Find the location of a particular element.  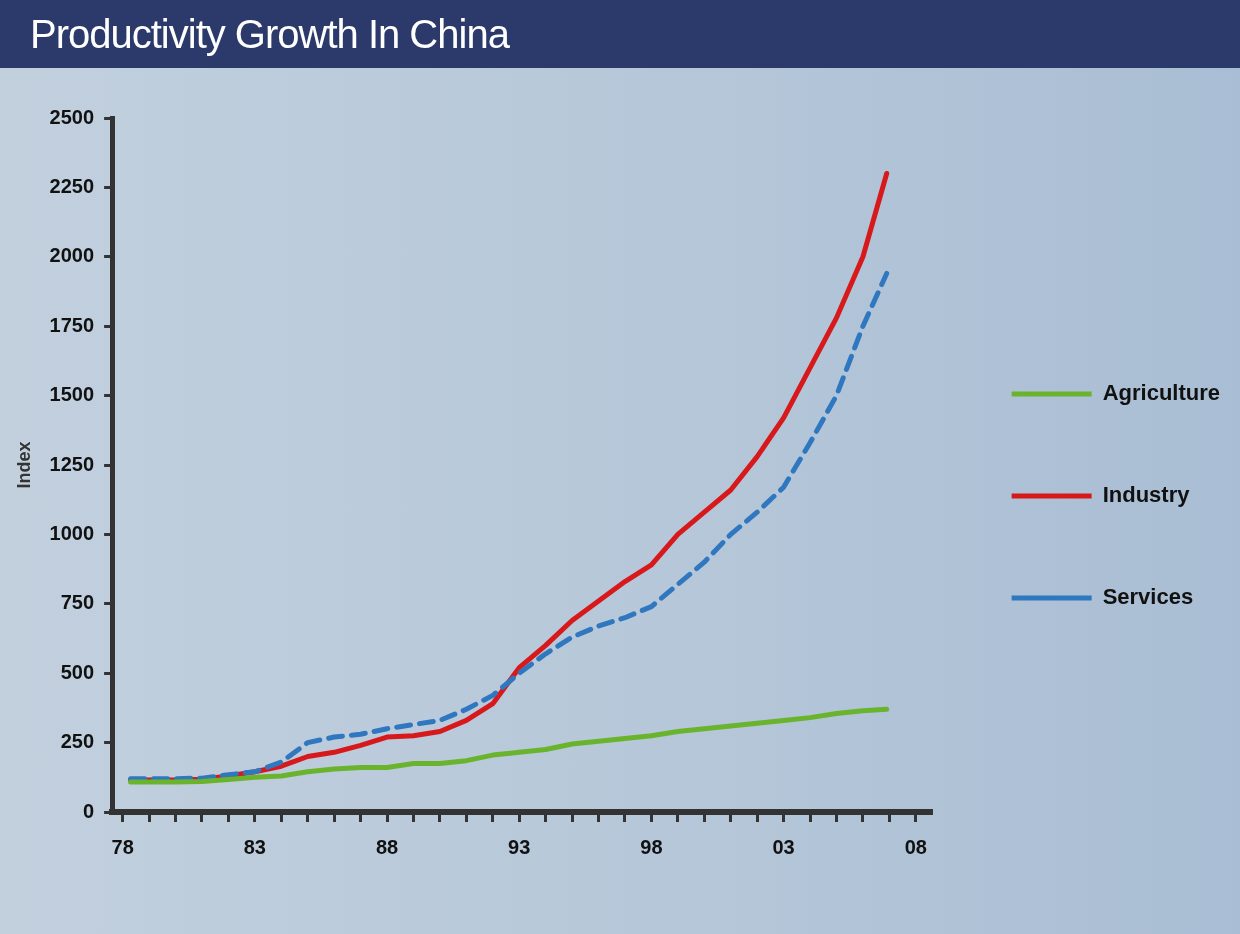

x-tick-label: 98 is located at coordinates (651, 846).